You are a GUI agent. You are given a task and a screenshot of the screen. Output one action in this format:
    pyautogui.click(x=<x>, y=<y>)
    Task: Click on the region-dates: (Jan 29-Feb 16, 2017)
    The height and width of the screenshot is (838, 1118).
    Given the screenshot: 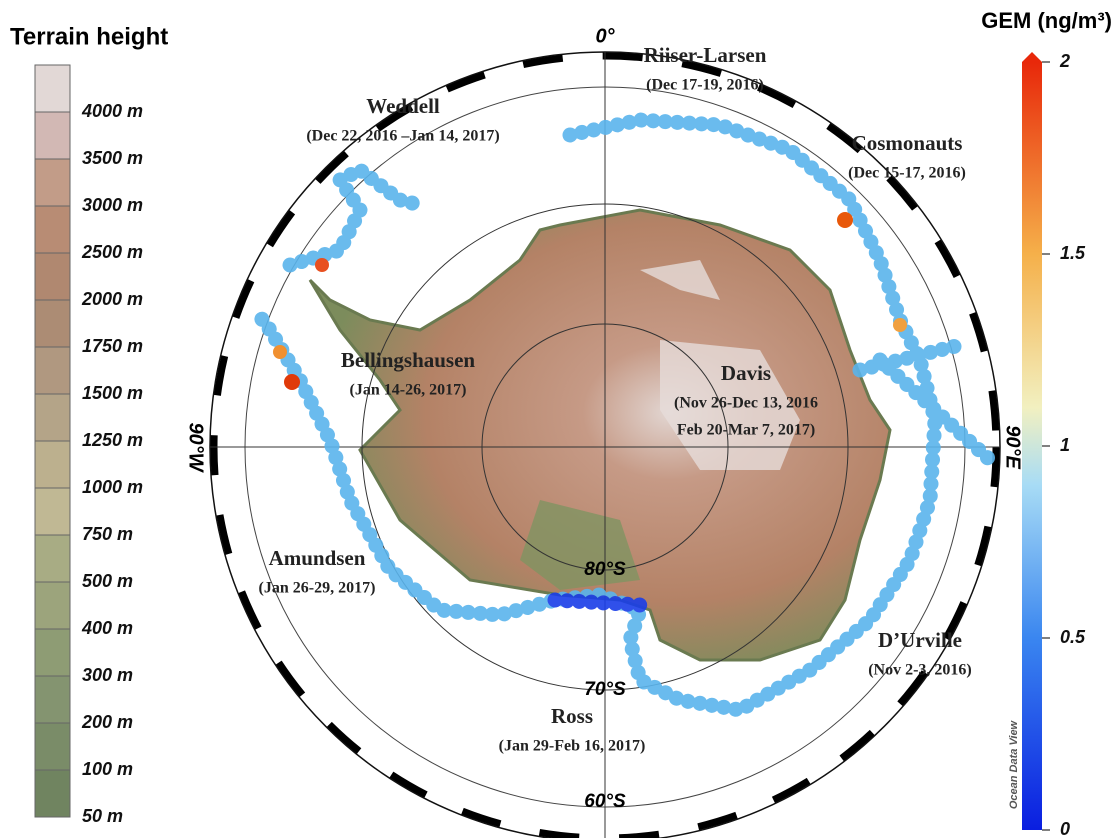 What is the action you would take?
    pyautogui.click(x=572, y=746)
    